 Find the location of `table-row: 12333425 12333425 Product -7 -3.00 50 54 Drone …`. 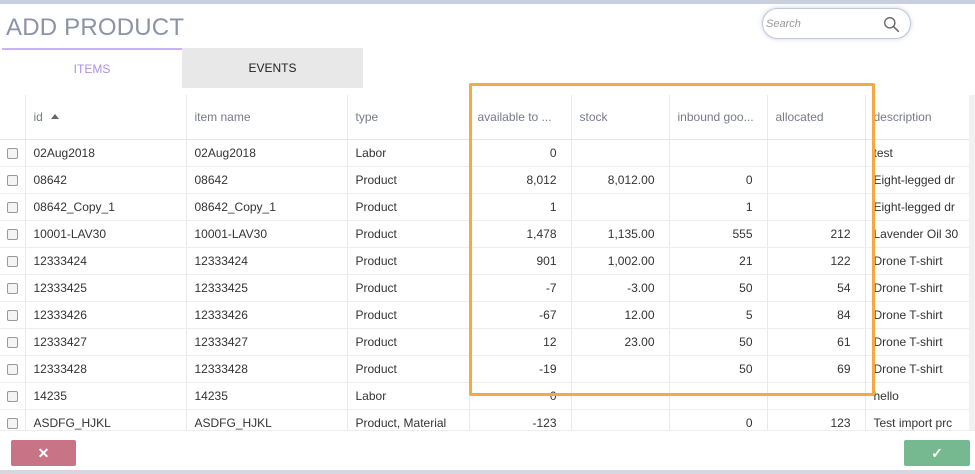

table-row: 12333425 12333425 Product -7 -3.00 50 54 Drone … is located at coordinates (487, 288).